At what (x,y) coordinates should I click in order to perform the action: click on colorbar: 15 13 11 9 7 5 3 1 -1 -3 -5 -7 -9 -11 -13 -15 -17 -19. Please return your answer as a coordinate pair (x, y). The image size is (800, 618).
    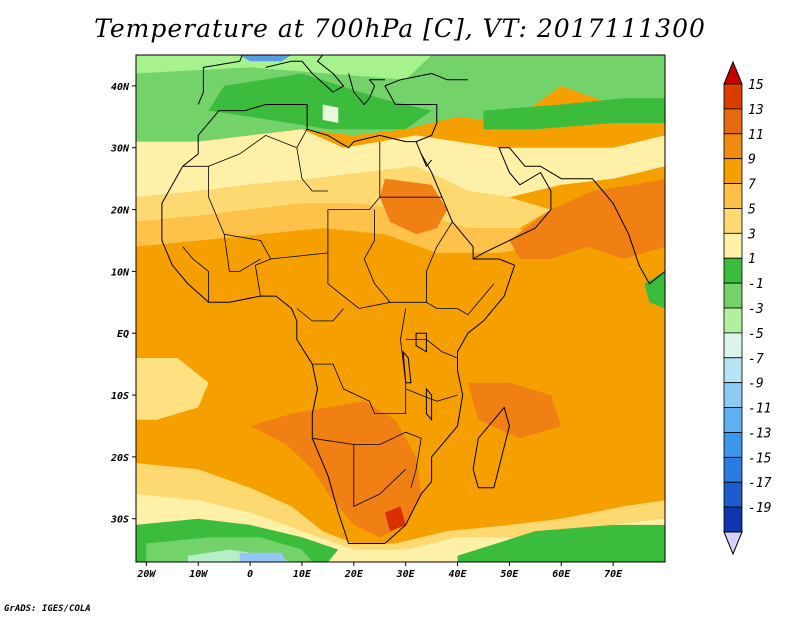
    Looking at the image, I should click on (747, 308).